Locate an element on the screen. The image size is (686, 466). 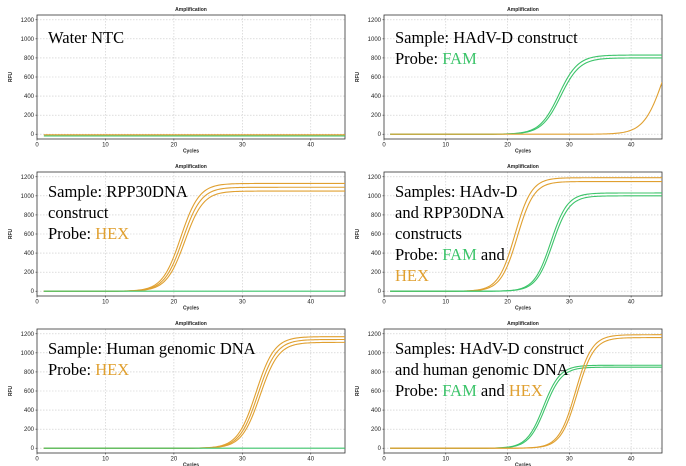
annotation-line: Water NTC is located at coordinates (86, 37).